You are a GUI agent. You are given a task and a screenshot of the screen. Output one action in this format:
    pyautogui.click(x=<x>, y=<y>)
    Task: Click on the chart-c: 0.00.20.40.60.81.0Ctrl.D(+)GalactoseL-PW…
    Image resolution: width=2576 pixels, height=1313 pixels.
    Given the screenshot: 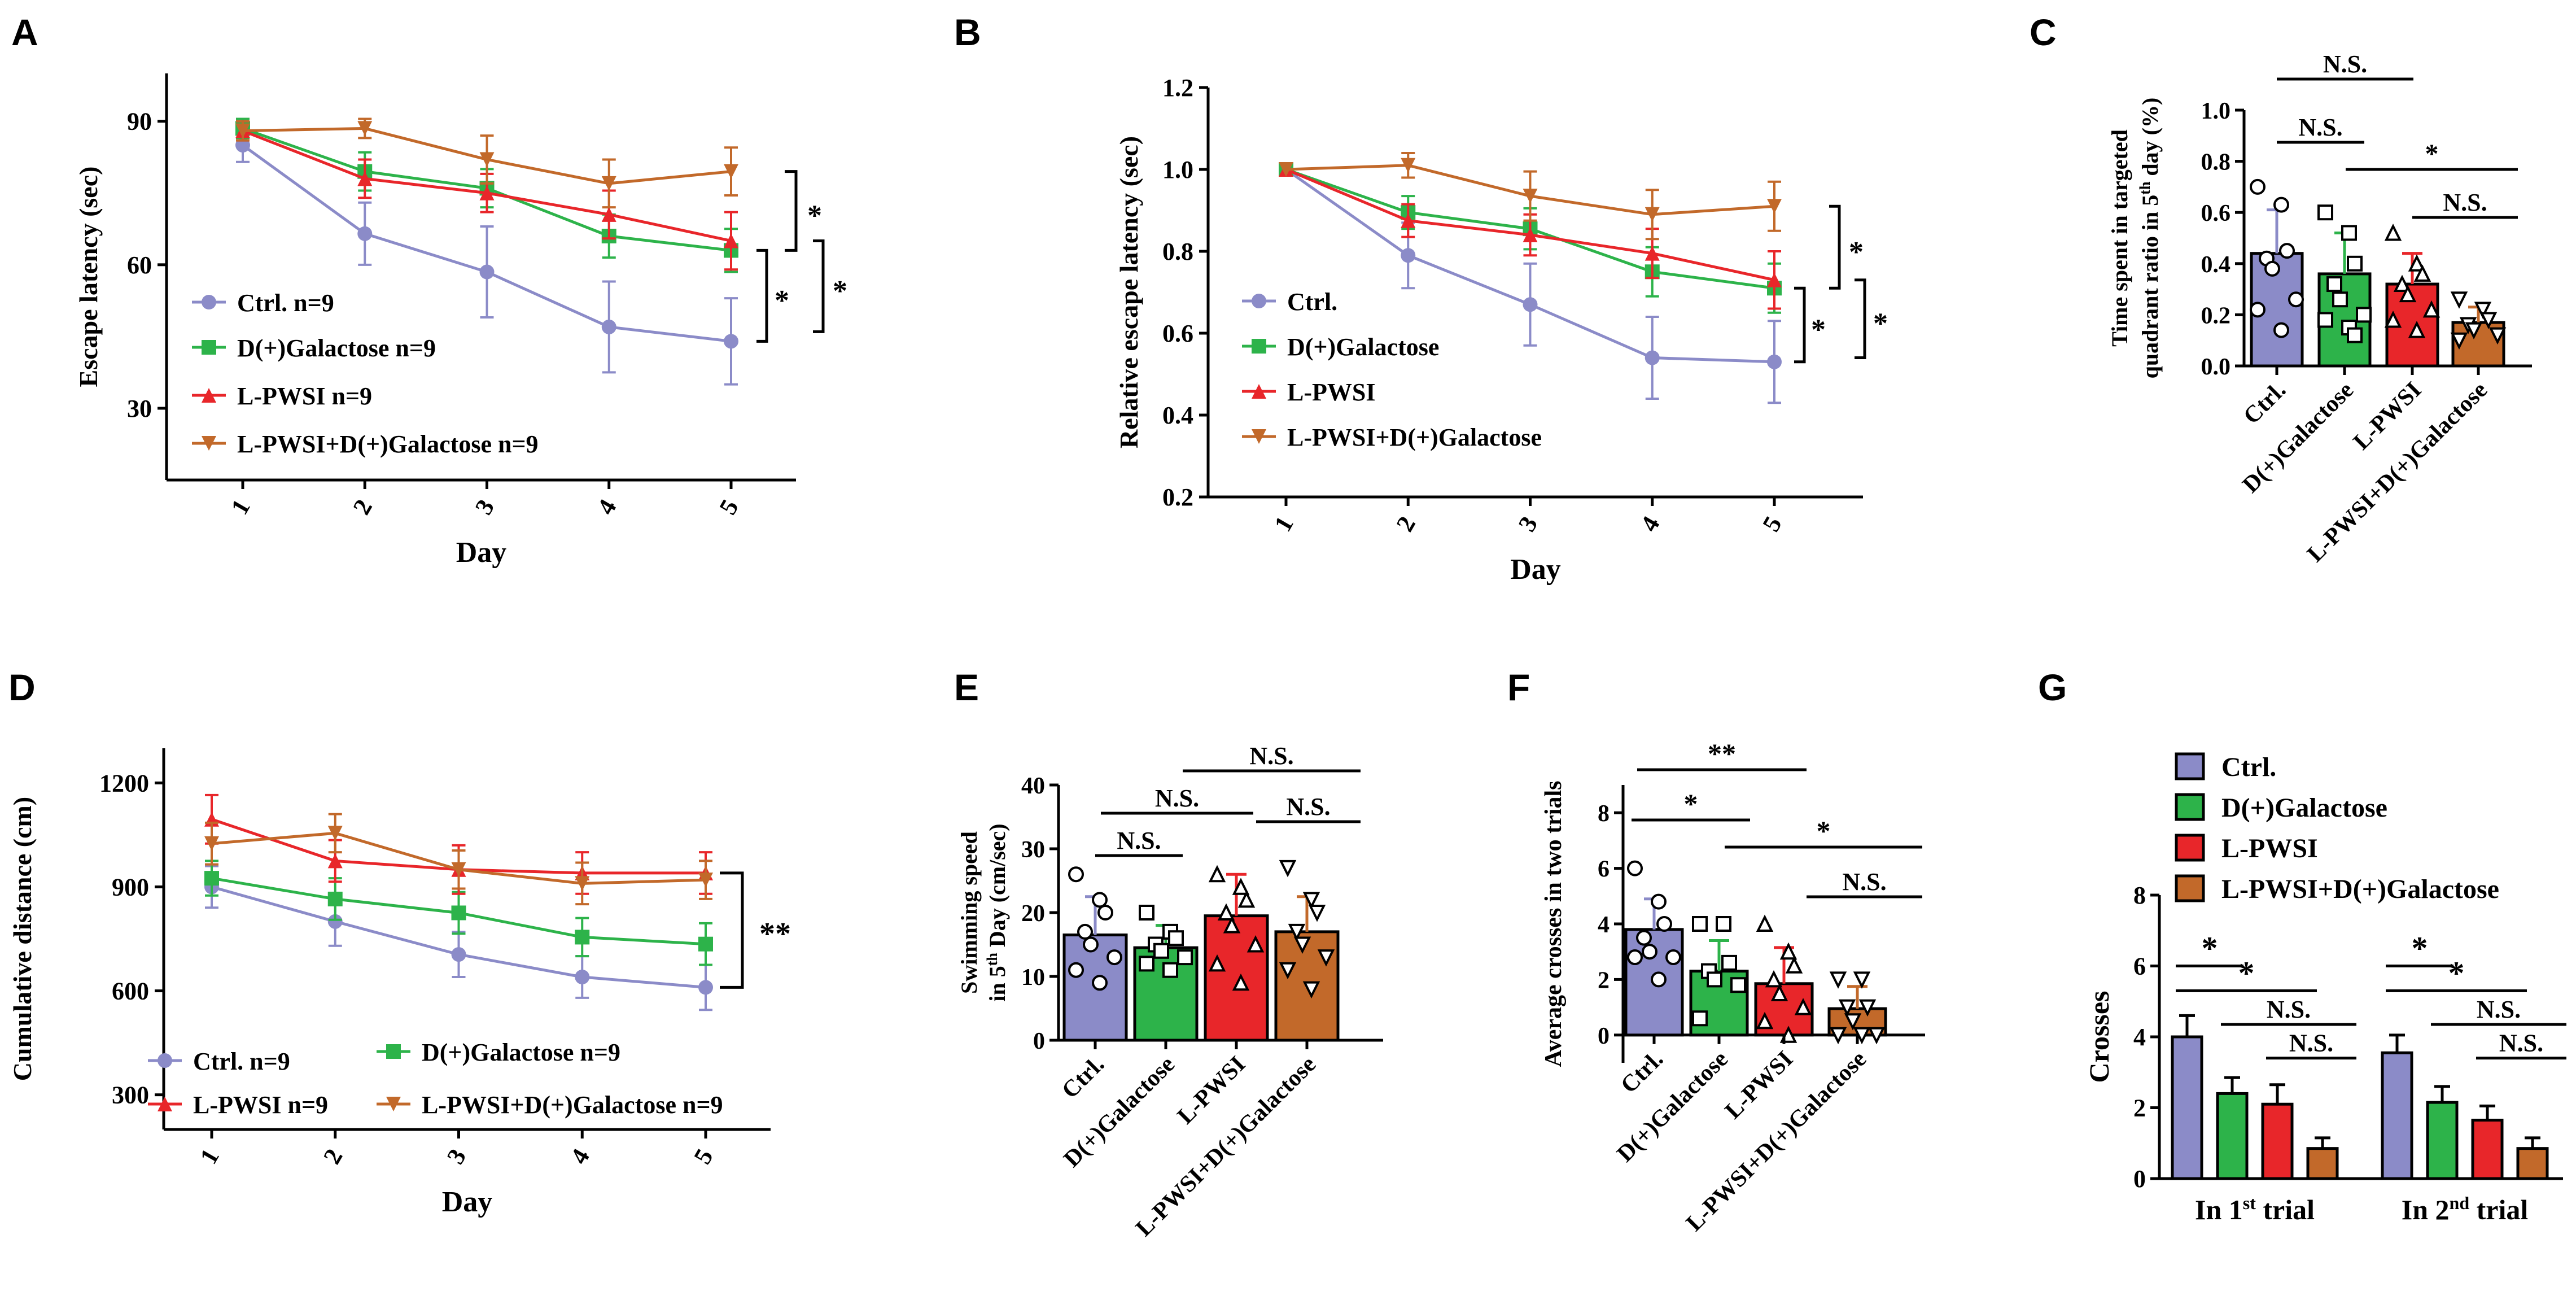 What is the action you would take?
    pyautogui.click(x=2319, y=308)
    